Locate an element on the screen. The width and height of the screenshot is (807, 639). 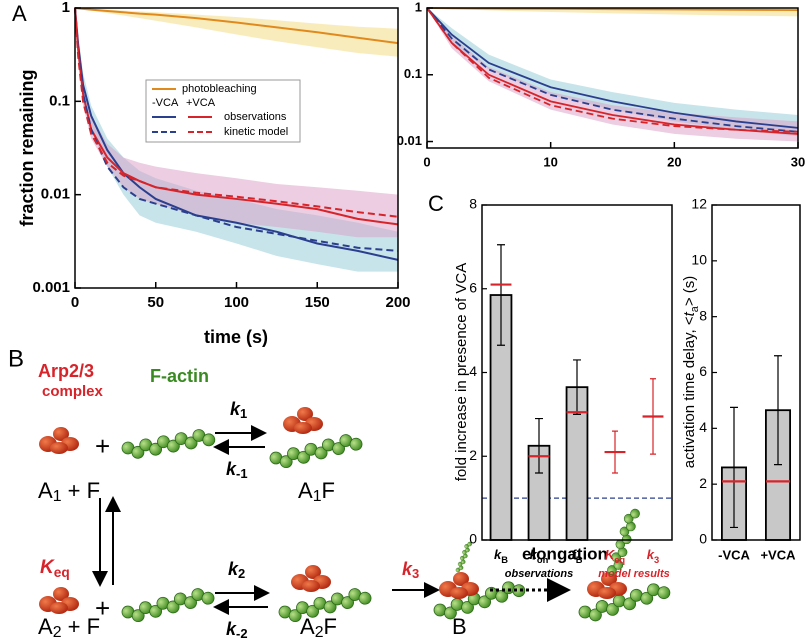
text-part: > (s) is located at coordinates (689, 291).